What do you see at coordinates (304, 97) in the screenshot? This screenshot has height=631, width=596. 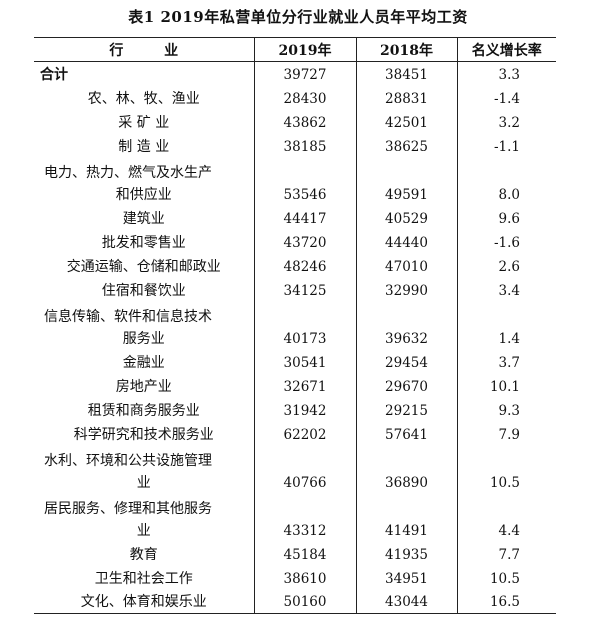 I see `row-2019: 28430` at bounding box center [304, 97].